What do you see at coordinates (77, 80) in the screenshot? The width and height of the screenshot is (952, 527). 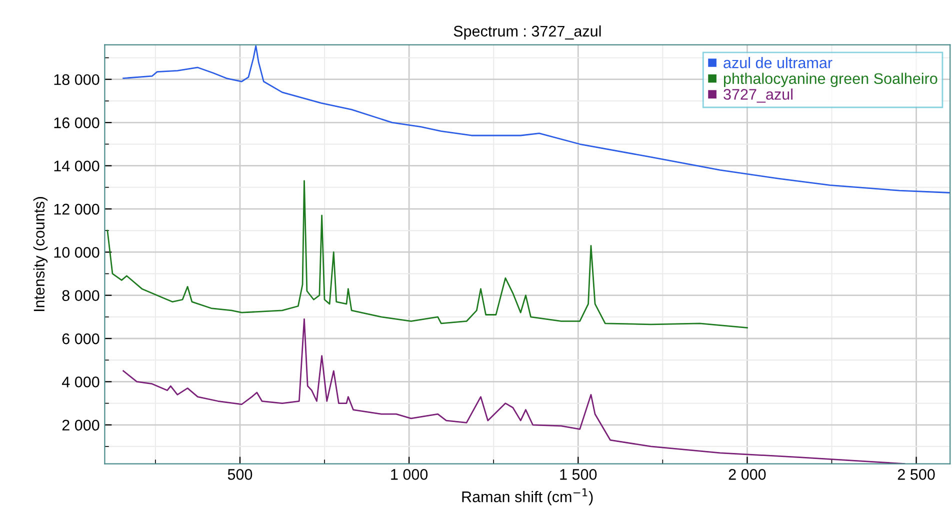 I see `y-tick-label: 18 000` at bounding box center [77, 80].